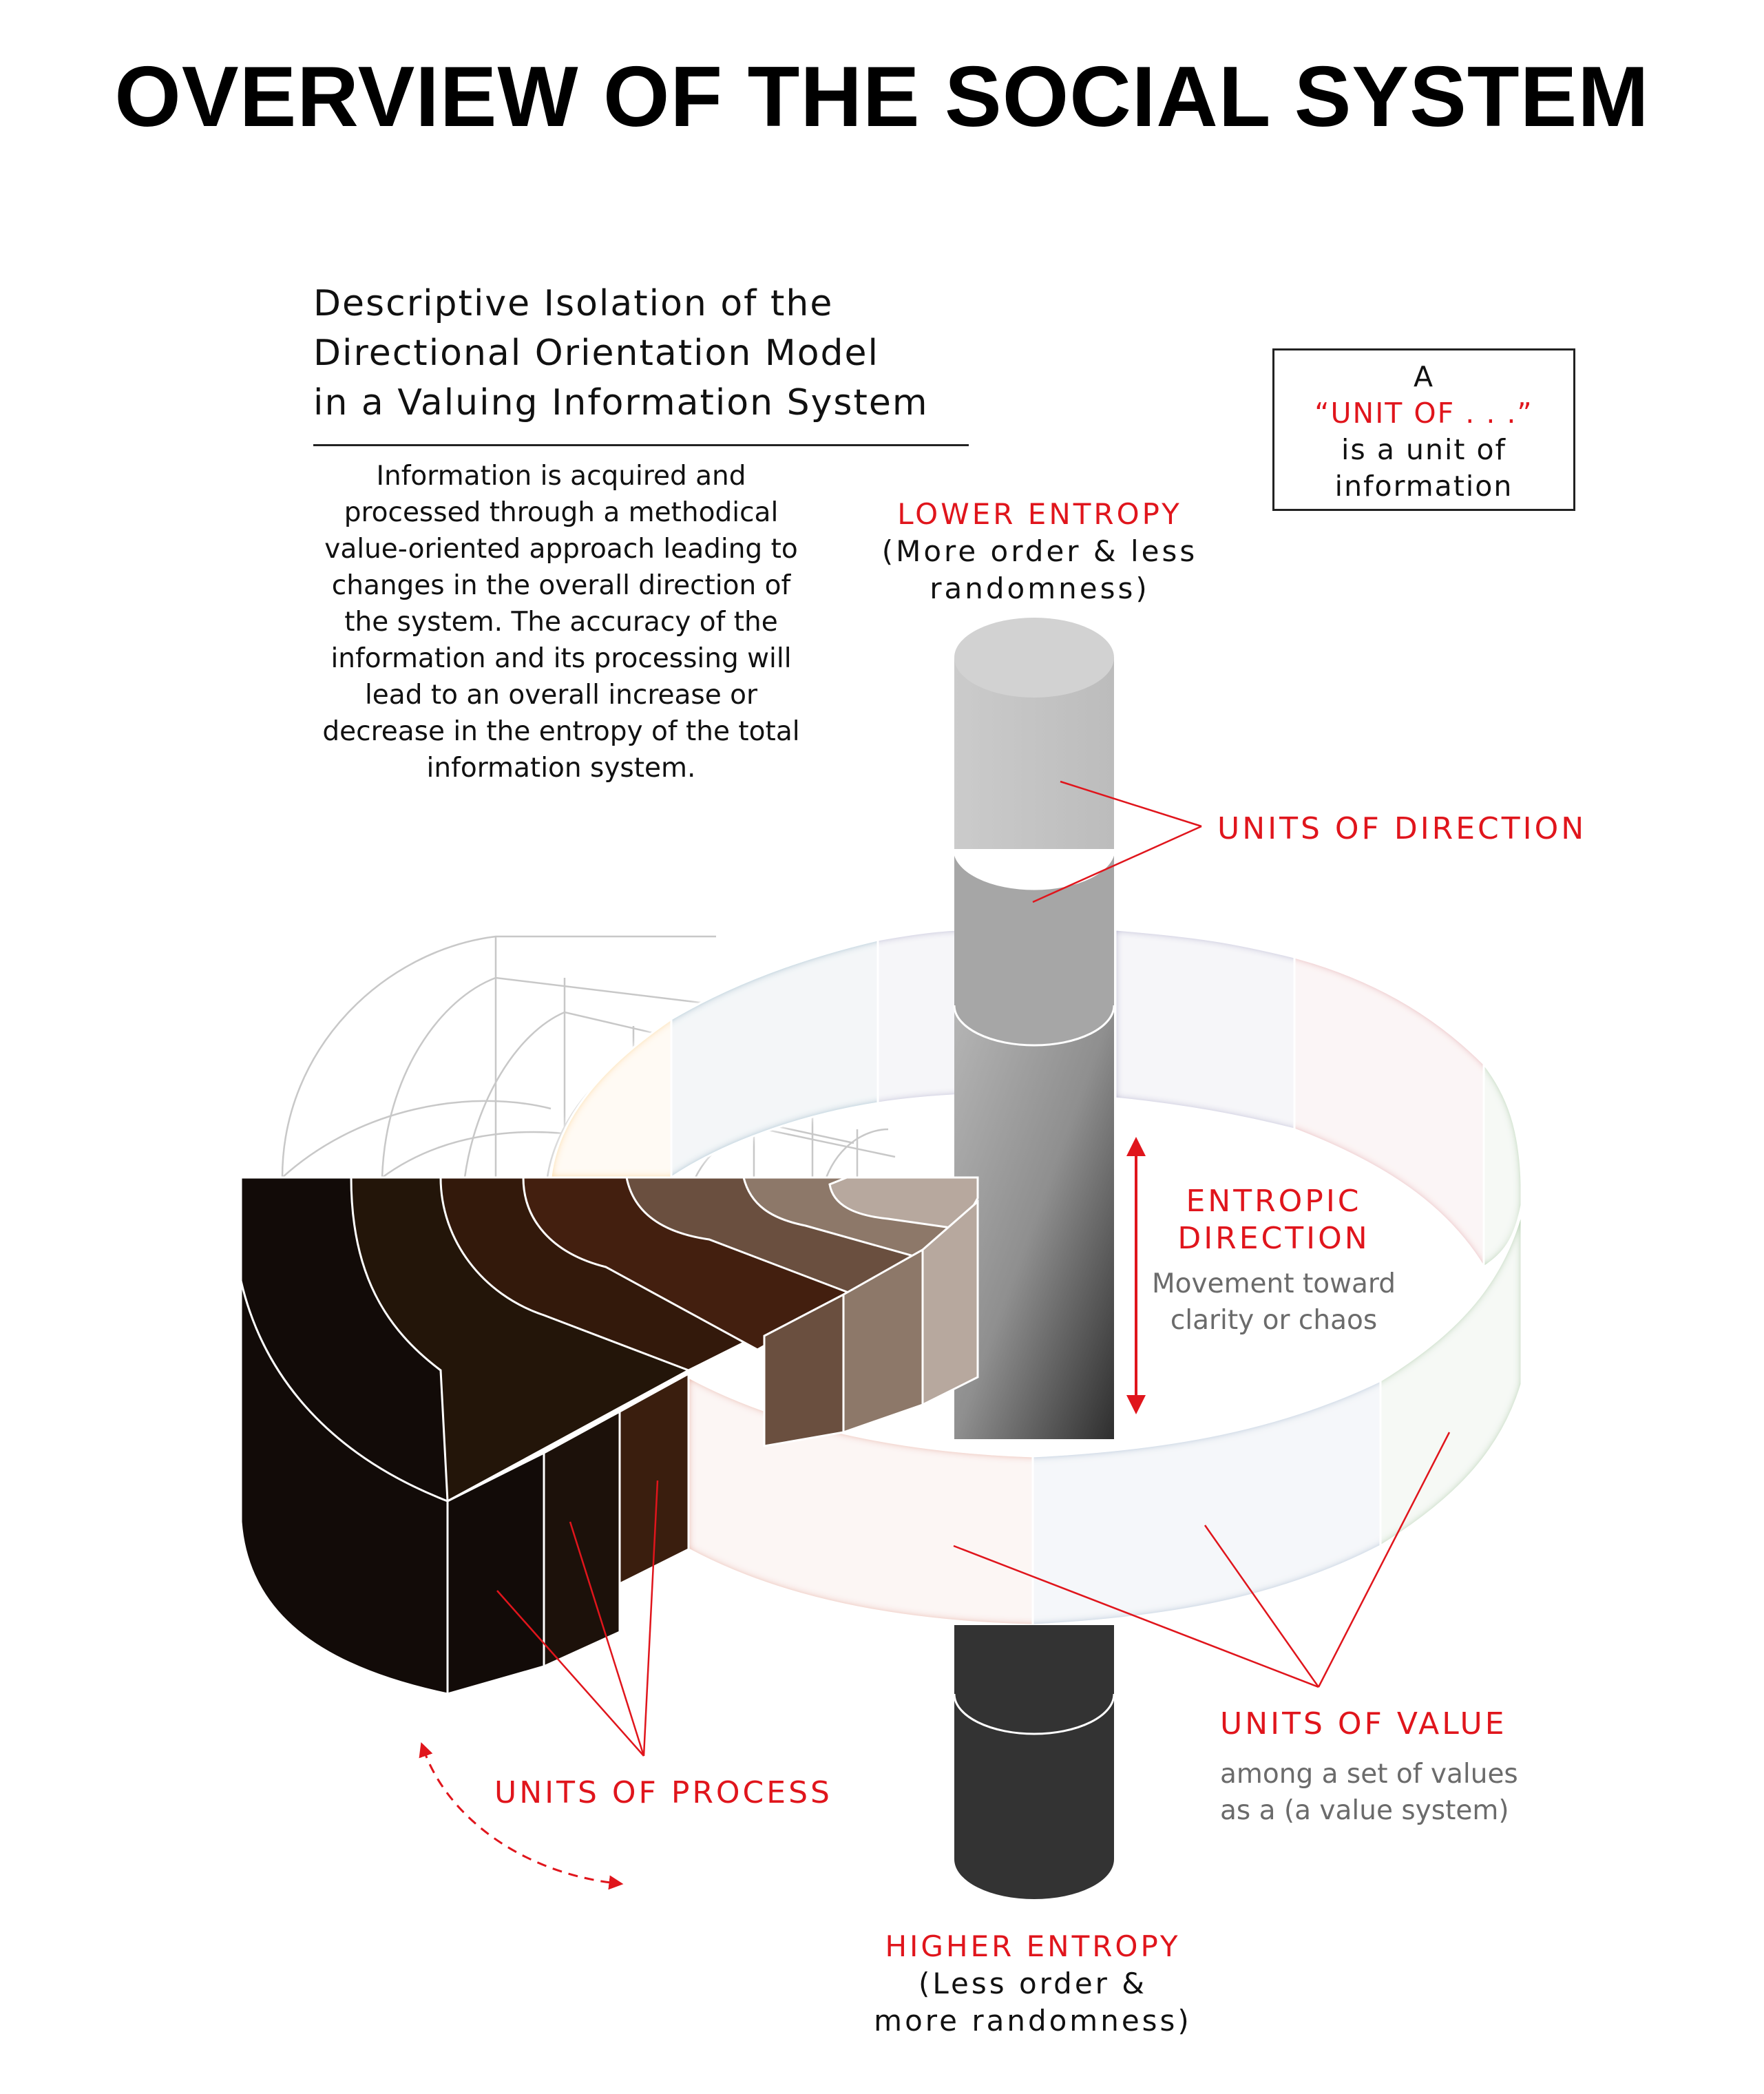  I want to click on note-line-2: “UNIT OF . . .”, so click(1423, 413).